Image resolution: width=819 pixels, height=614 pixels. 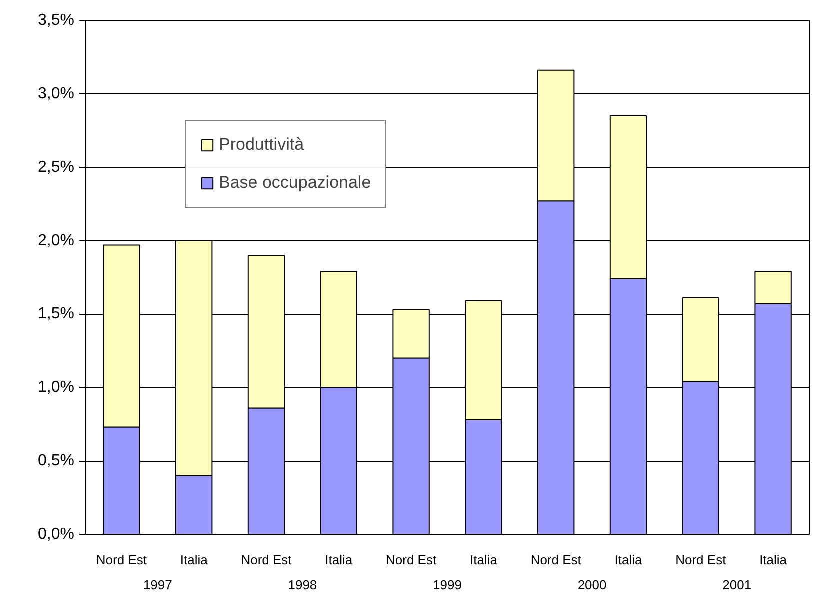 I want to click on y-tick-label: 1,0%, so click(x=56, y=387).